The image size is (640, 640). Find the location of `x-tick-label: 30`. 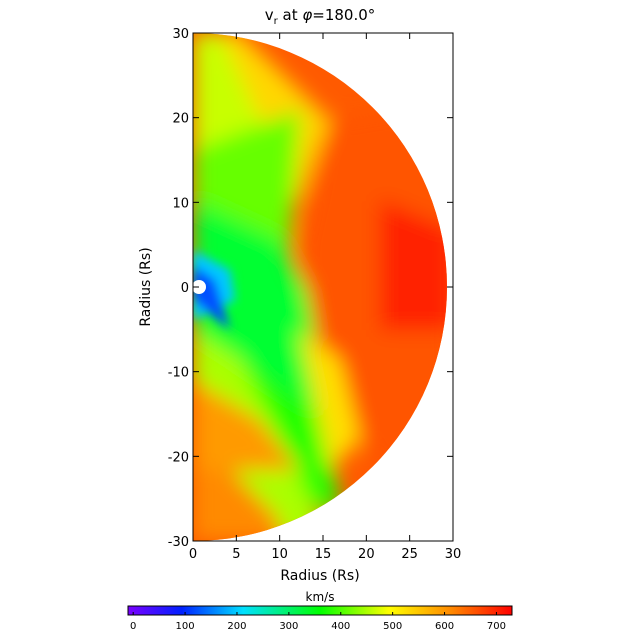

x-tick-label: 30 is located at coordinates (453, 554).